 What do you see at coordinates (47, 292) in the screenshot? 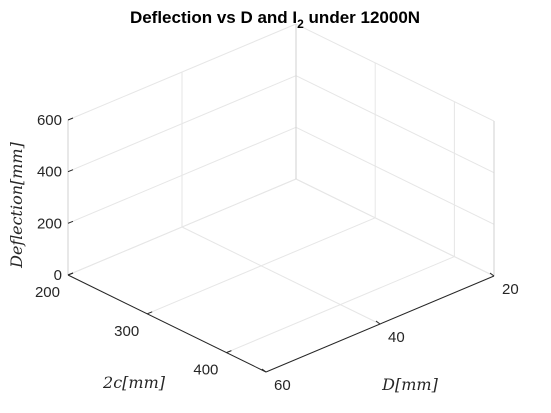
I see `y-tick-label: 200` at bounding box center [47, 292].